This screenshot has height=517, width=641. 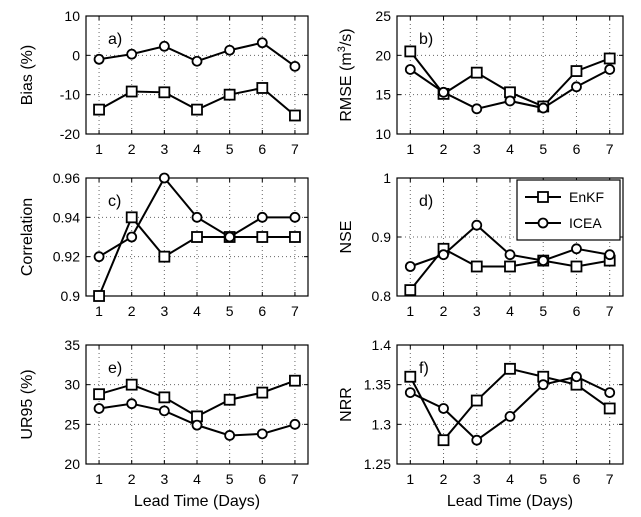 What do you see at coordinates (114, 201) in the screenshot?
I see `panel-label: c)` at bounding box center [114, 201].